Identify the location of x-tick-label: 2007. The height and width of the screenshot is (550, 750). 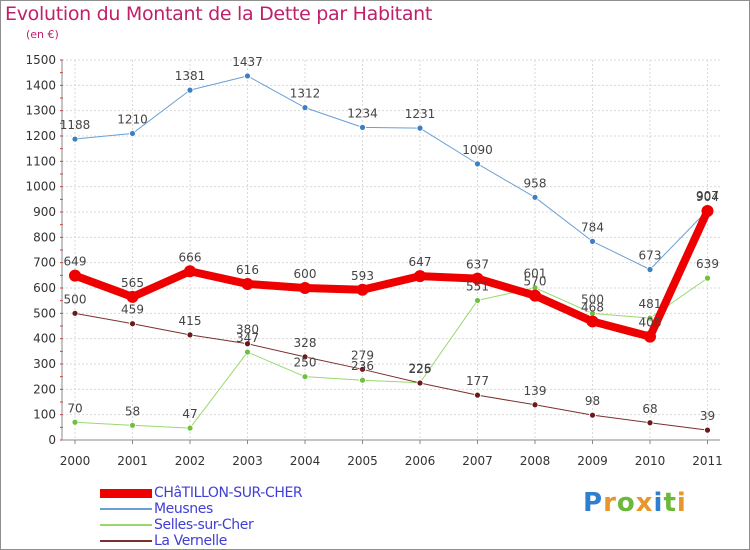
(477, 461).